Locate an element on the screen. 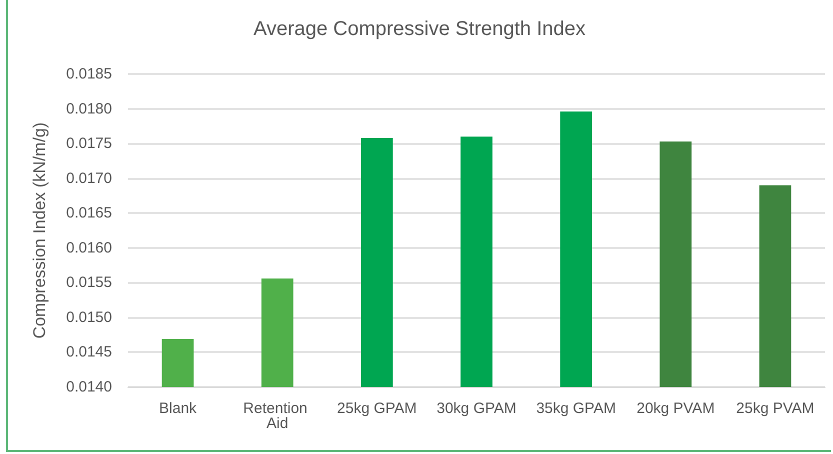 Image resolution: width=833 pixels, height=454 pixels. y-tick-label: 0.0185 is located at coordinates (89, 74).